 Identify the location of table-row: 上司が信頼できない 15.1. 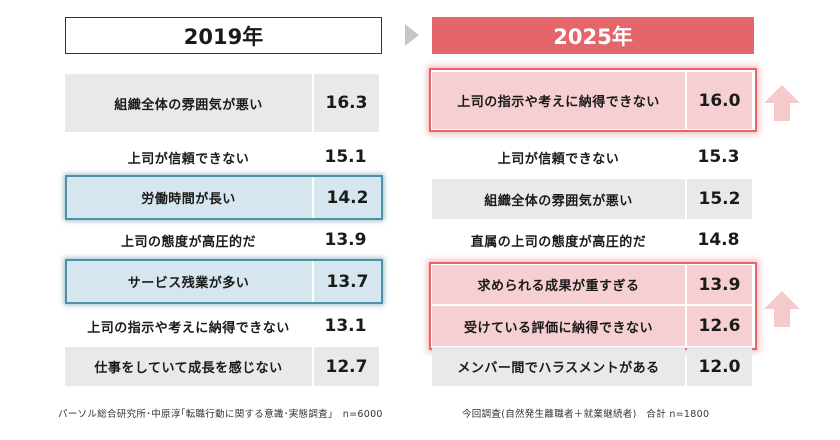
(222, 157).